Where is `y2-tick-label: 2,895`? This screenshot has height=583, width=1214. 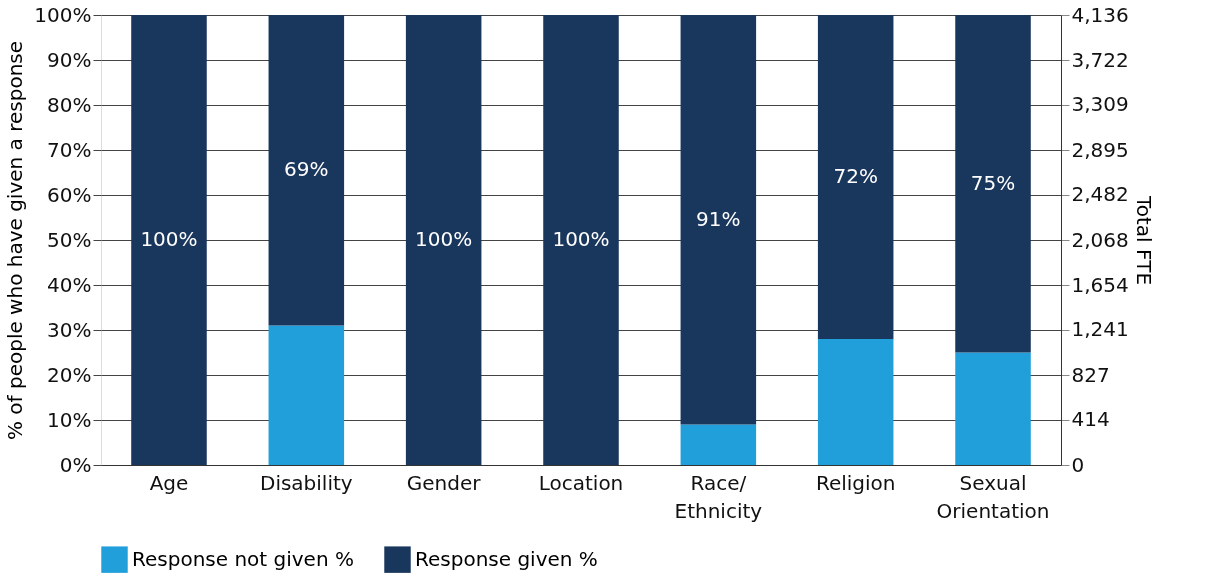
y2-tick-label: 2,895 is located at coordinates (1100, 149).